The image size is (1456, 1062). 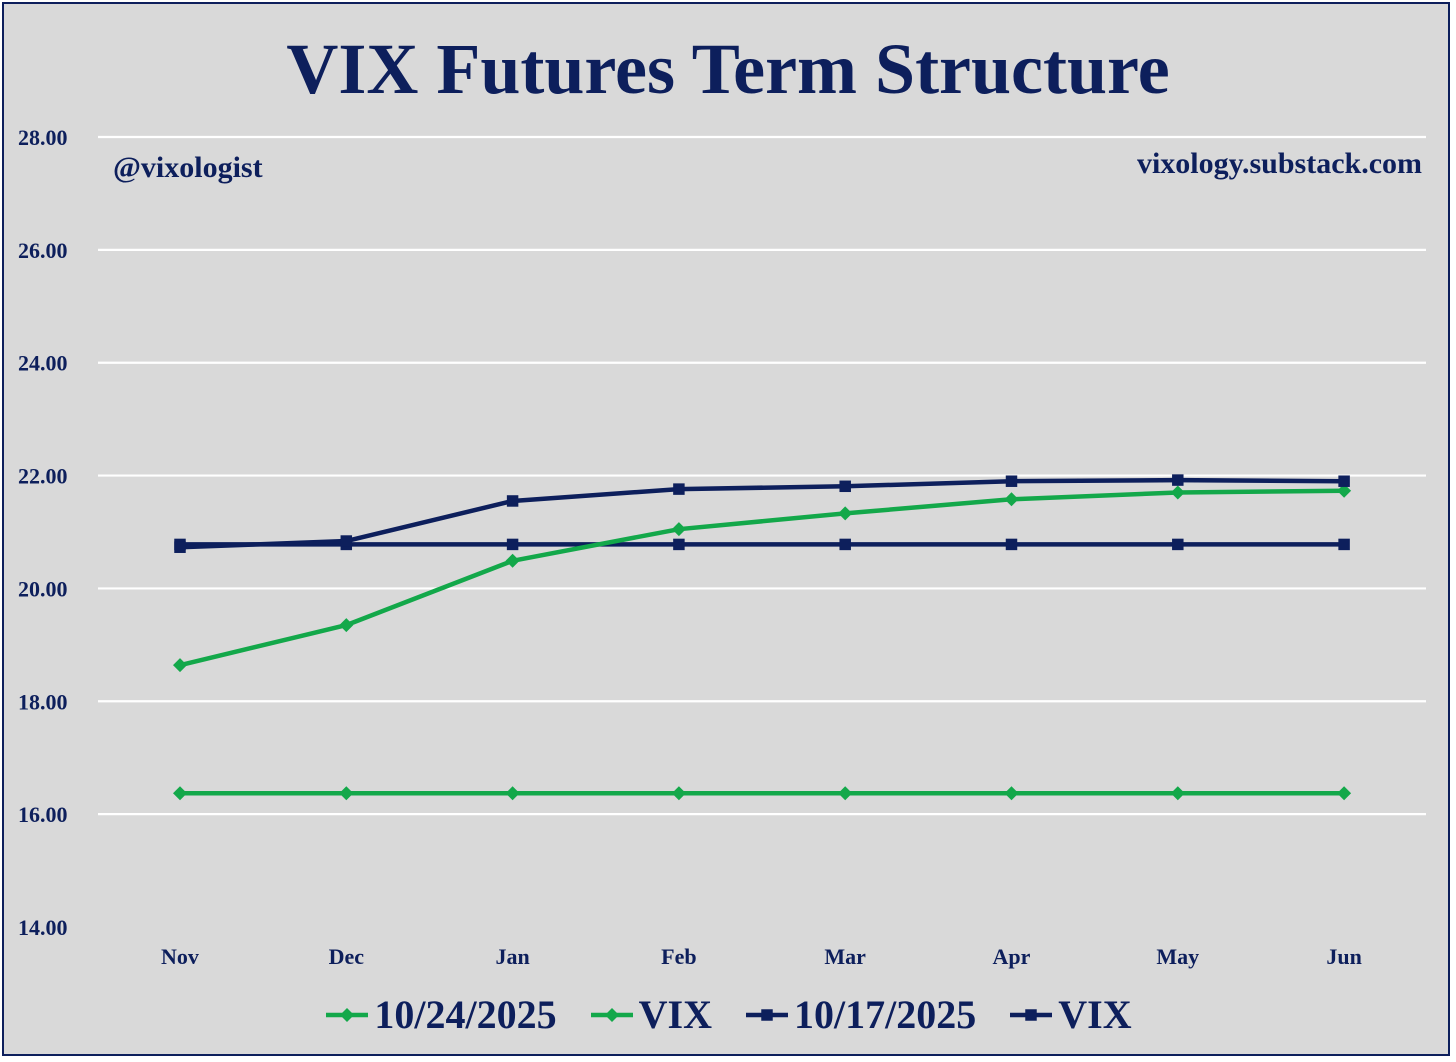 I want to click on legend-item: 10/17/2025, so click(x=860, y=1015).